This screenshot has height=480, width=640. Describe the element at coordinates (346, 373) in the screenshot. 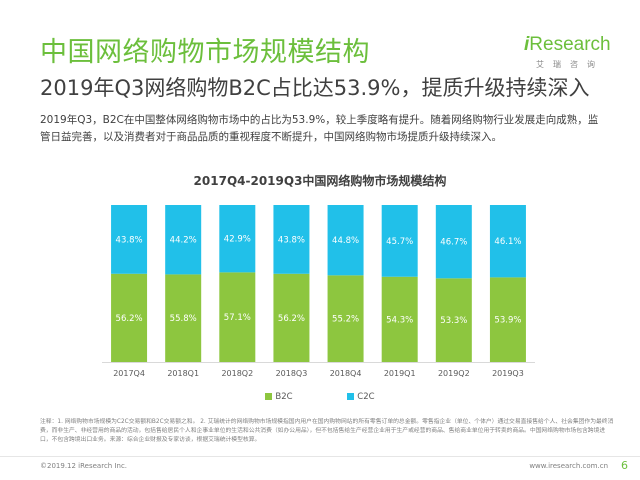

I see `x-tick-label-2018Q4: 2018Q4` at that location.